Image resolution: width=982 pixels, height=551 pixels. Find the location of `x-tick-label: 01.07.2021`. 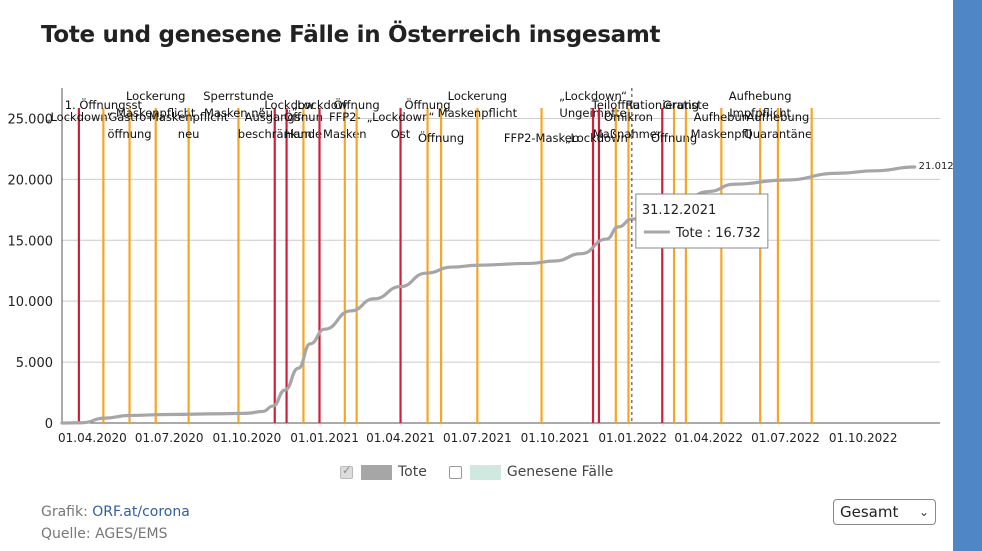

x-tick-label: 01.07.2021 is located at coordinates (477, 438).